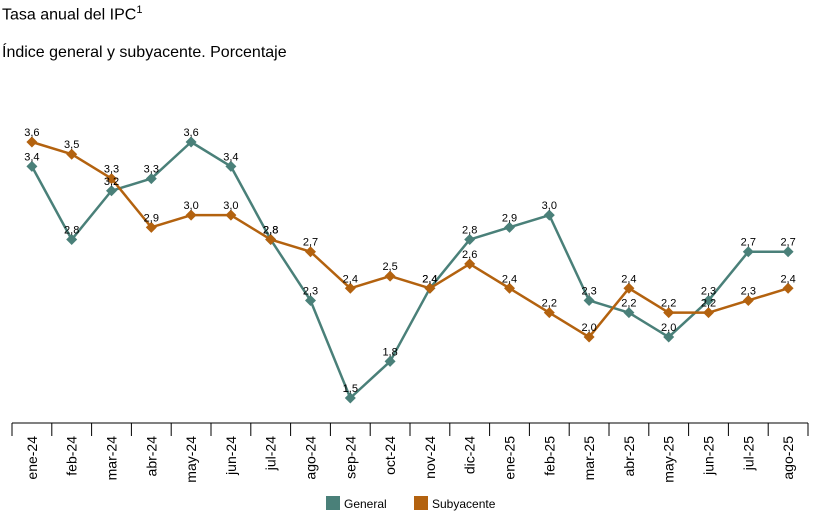 This screenshot has height=516, width=820. Describe the element at coordinates (748, 453) in the screenshot. I see `x-tick-label: jul-25` at that location.